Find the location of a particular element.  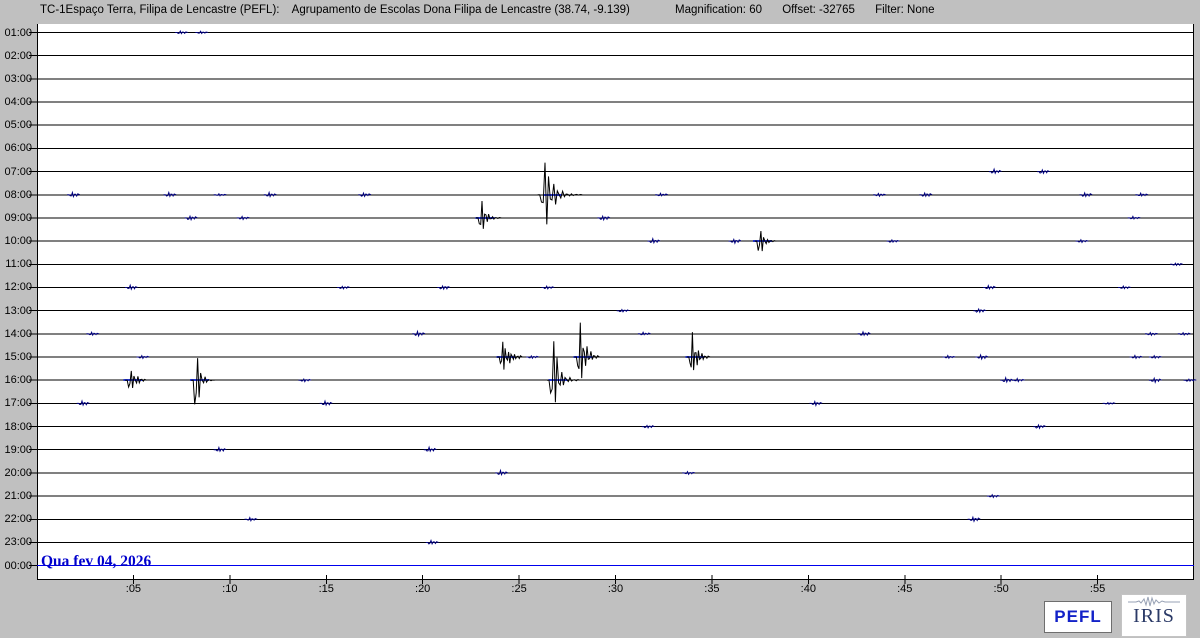

hour-label: 04:00 is located at coordinates (18, 102).